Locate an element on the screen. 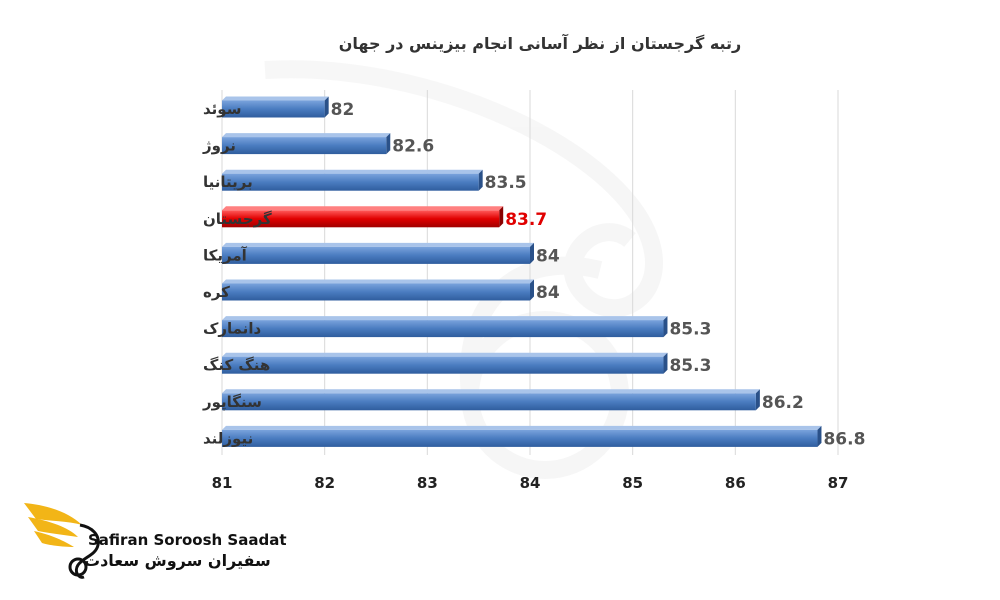  category-label: بریتانیا is located at coordinates (228, 182).